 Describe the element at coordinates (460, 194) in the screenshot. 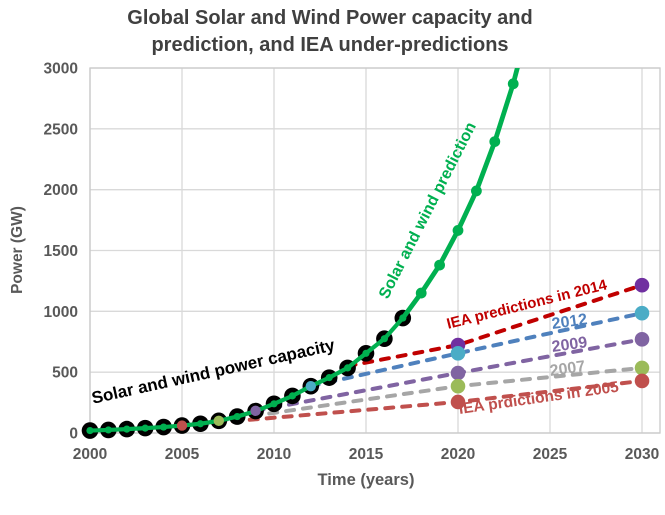

I see `prediction-line` at that location.